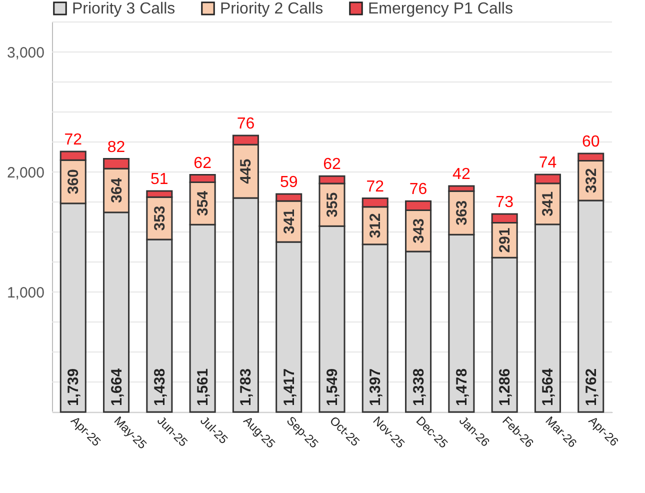 Image resolution: width=645 pixels, height=493 pixels. Describe the element at coordinates (25, 53) in the screenshot. I see `y-tick-label: 3,000` at that location.